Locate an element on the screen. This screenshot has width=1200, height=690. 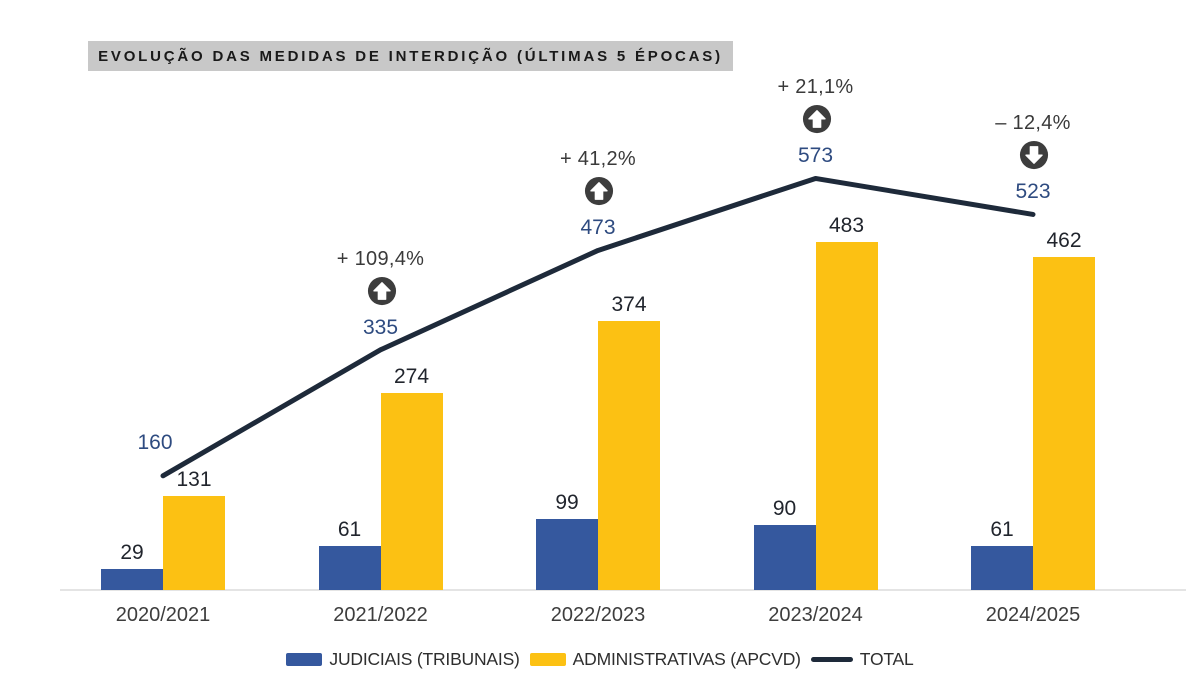
x-axis-label: 2024/2025 is located at coordinates (1033, 615).